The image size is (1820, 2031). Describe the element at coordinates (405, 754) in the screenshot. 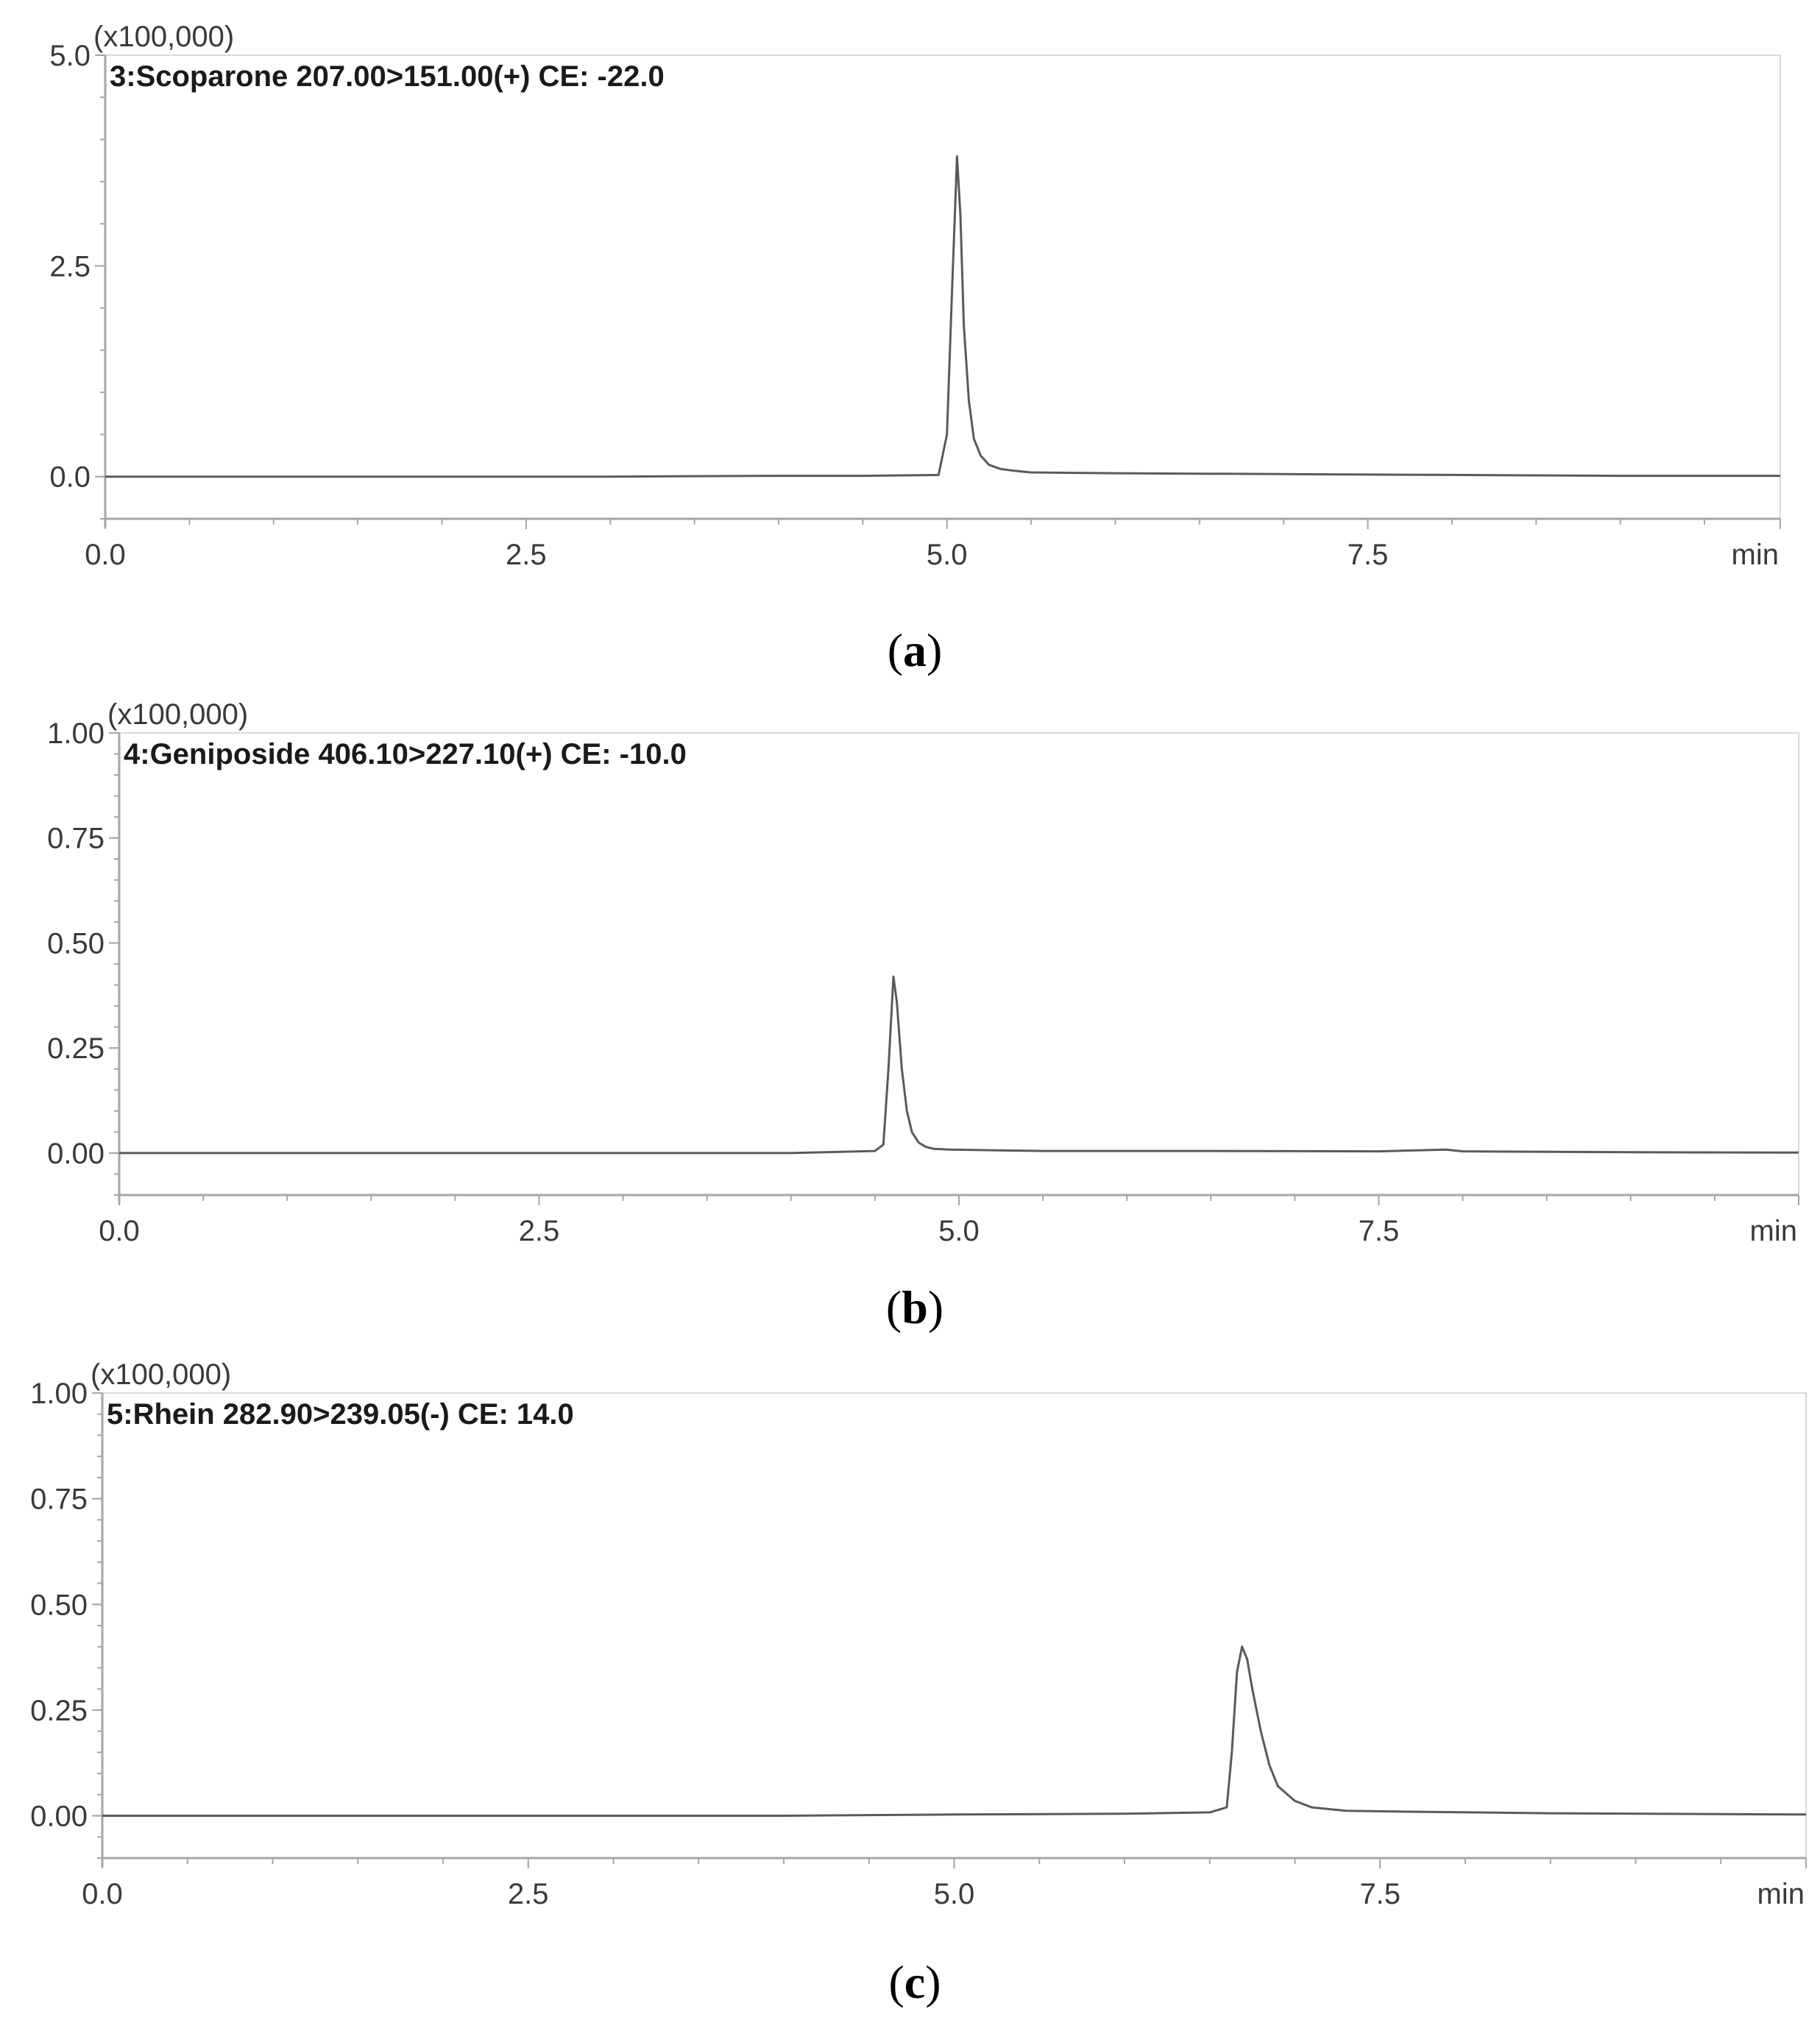

I see `trace-title: 4:Geniposide 406.10>227.10(+) CE: -10.0` at that location.